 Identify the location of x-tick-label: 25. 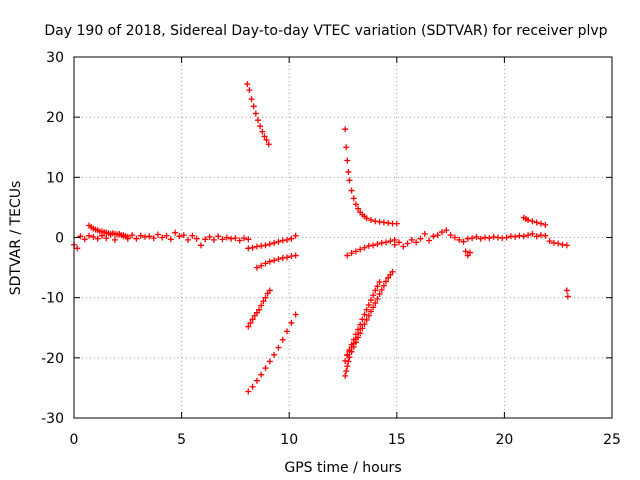
(612, 440).